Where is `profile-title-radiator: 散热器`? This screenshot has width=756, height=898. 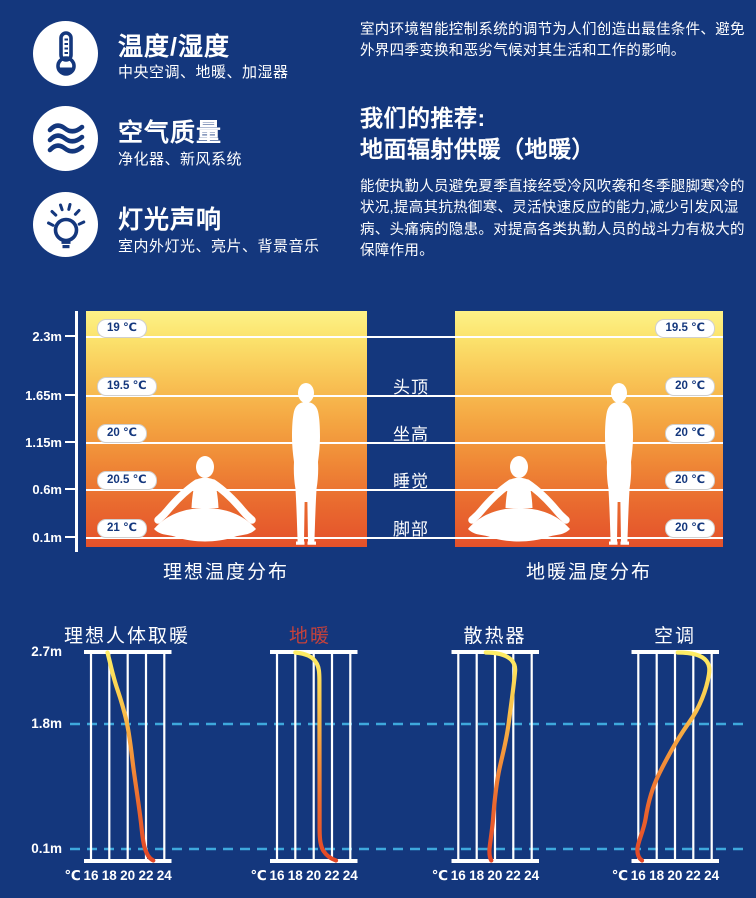 profile-title-radiator: 散热器 is located at coordinates (495, 636).